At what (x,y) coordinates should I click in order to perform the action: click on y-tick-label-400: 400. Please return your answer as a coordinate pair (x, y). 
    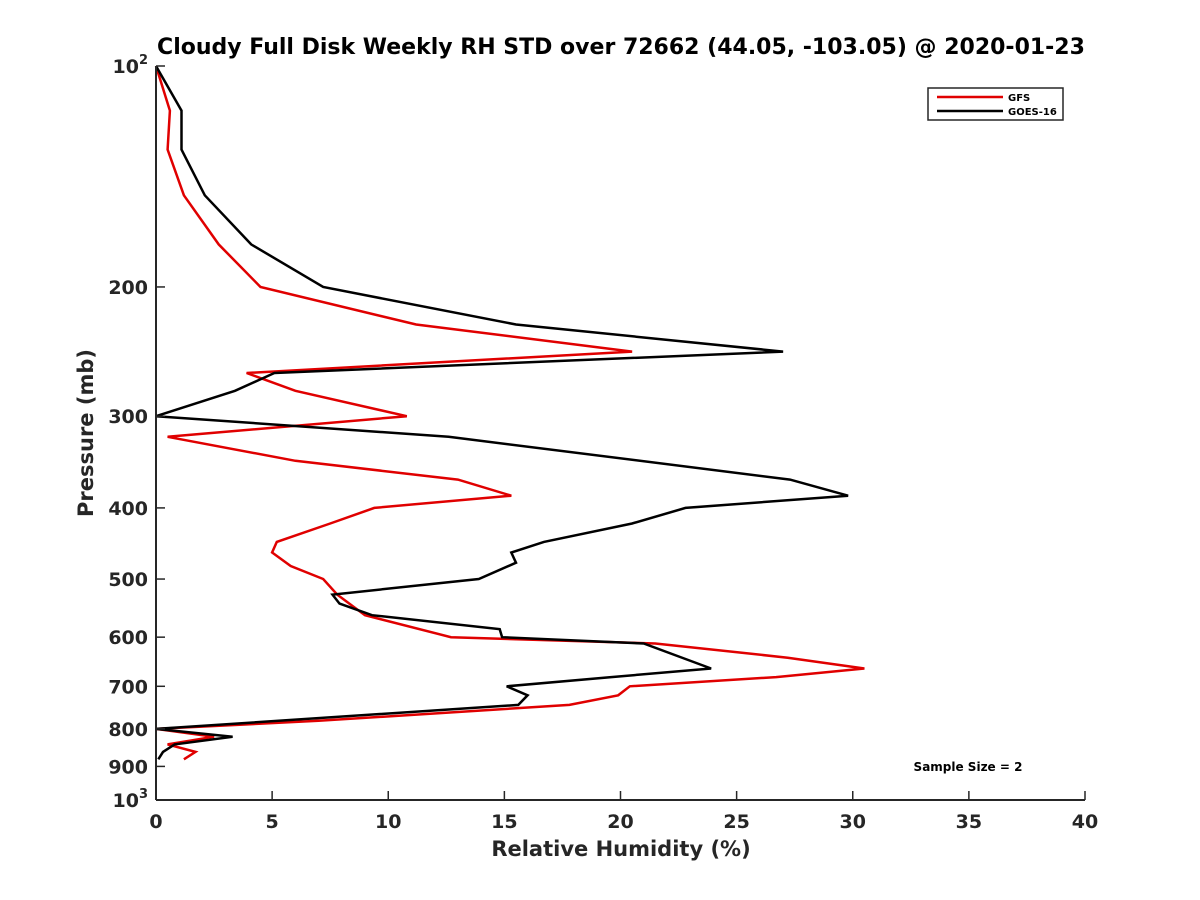
    Looking at the image, I should click on (128, 509).